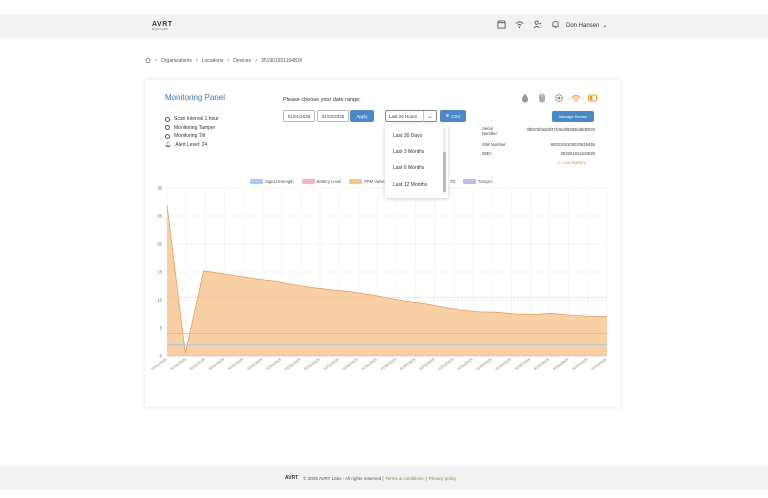  What do you see at coordinates (410, 185) in the screenshot?
I see `option-last-12-months: Last 12 Months` at bounding box center [410, 185].